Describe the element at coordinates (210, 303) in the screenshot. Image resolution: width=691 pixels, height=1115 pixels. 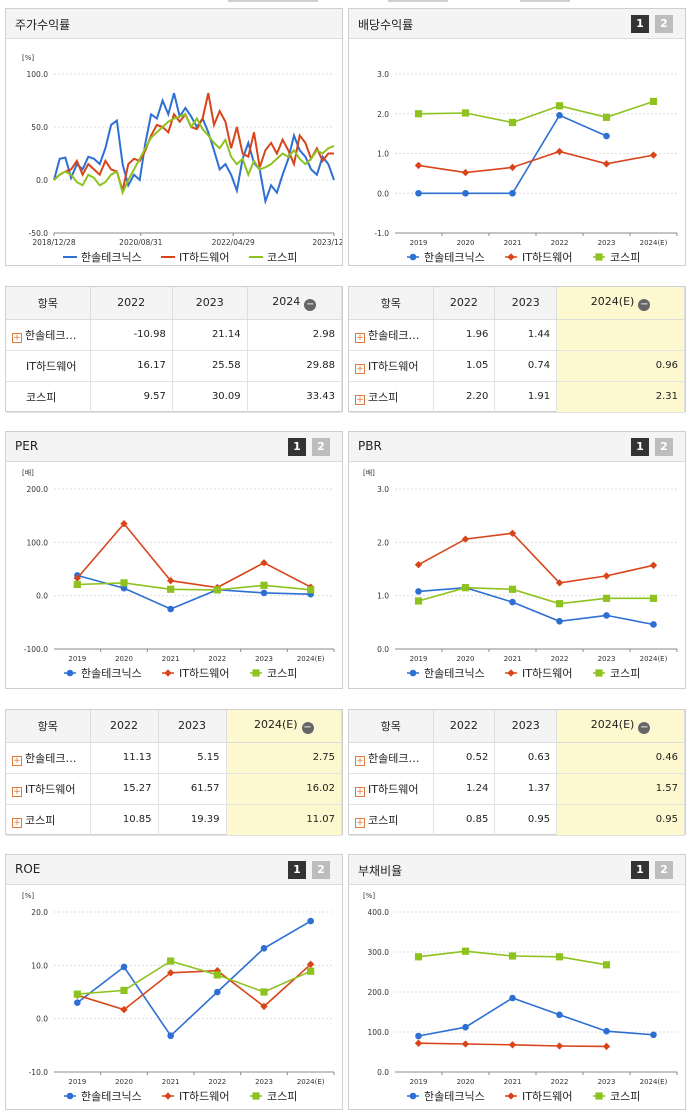
I see `column-header: 2023` at that location.